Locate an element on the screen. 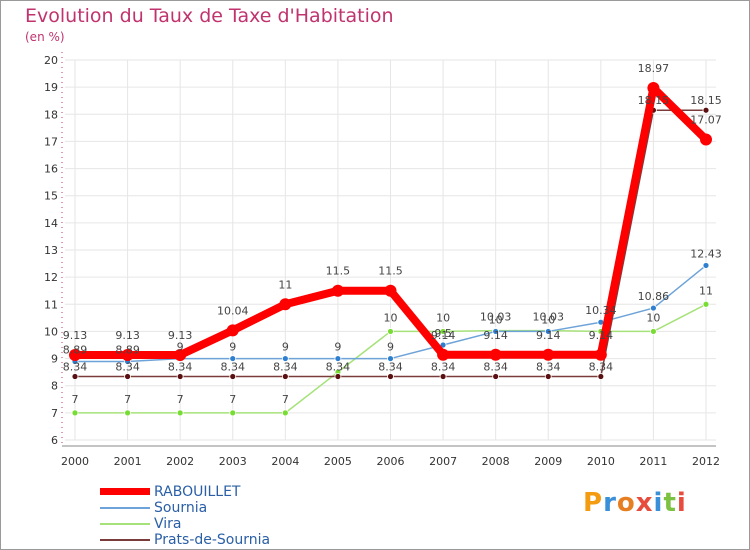 This screenshot has width=750, height=550. data-label-rabouillet-2000: 9.13 is located at coordinates (75, 335).